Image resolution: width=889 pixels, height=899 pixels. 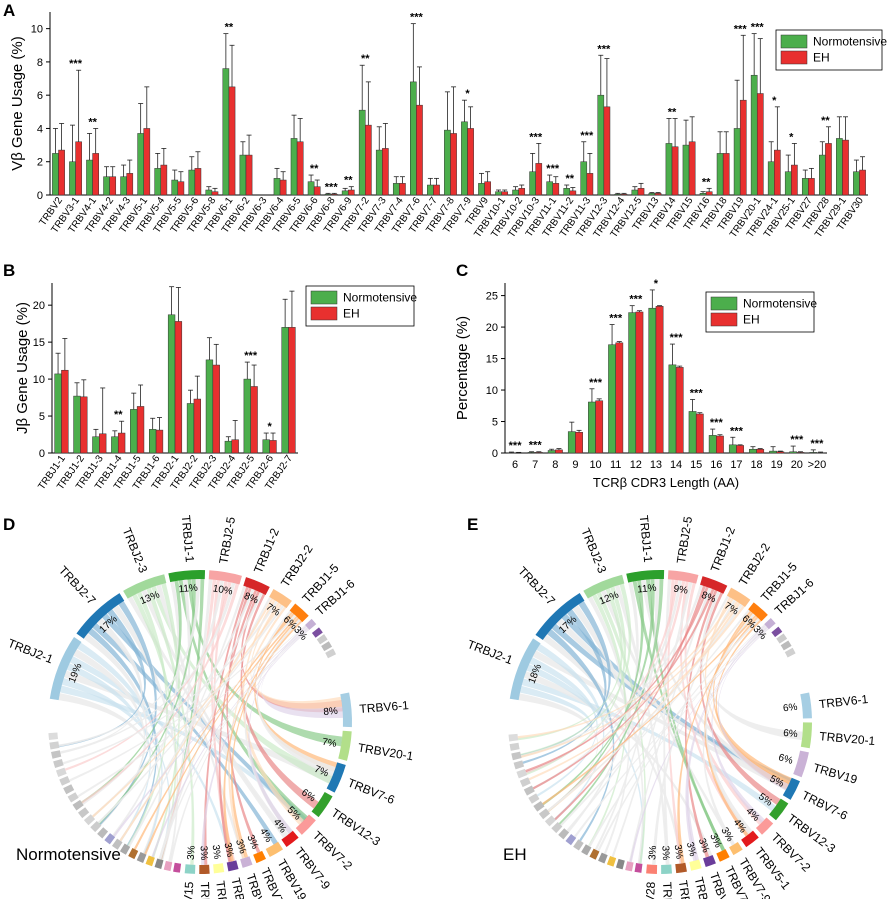 I want to click on y-tick-label: 25, so click(x=492, y=297).